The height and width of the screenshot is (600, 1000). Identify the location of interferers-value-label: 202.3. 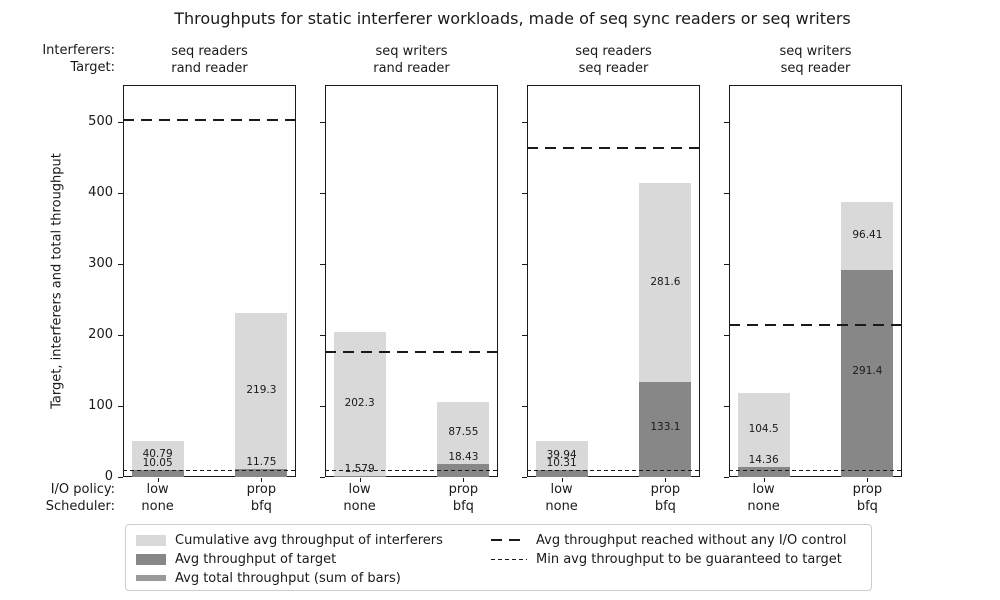
(359, 403).